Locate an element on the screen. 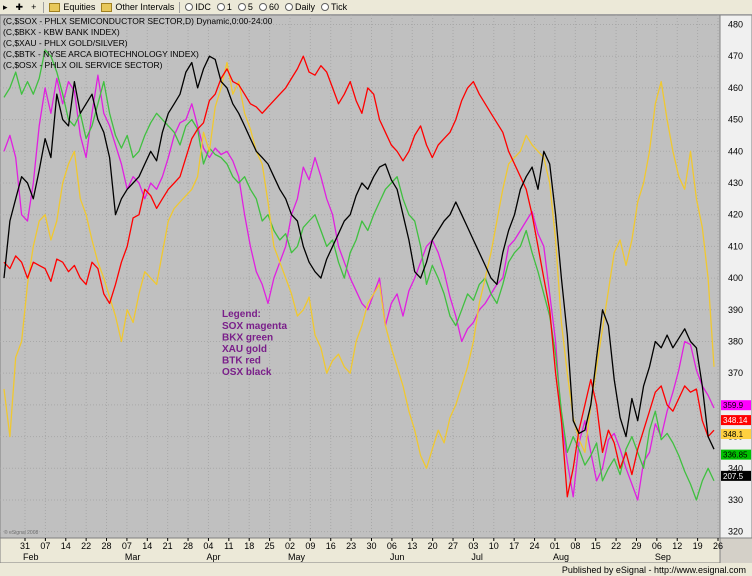 The height and width of the screenshot is (576, 752). x-tick-label: 25 is located at coordinates (270, 546).